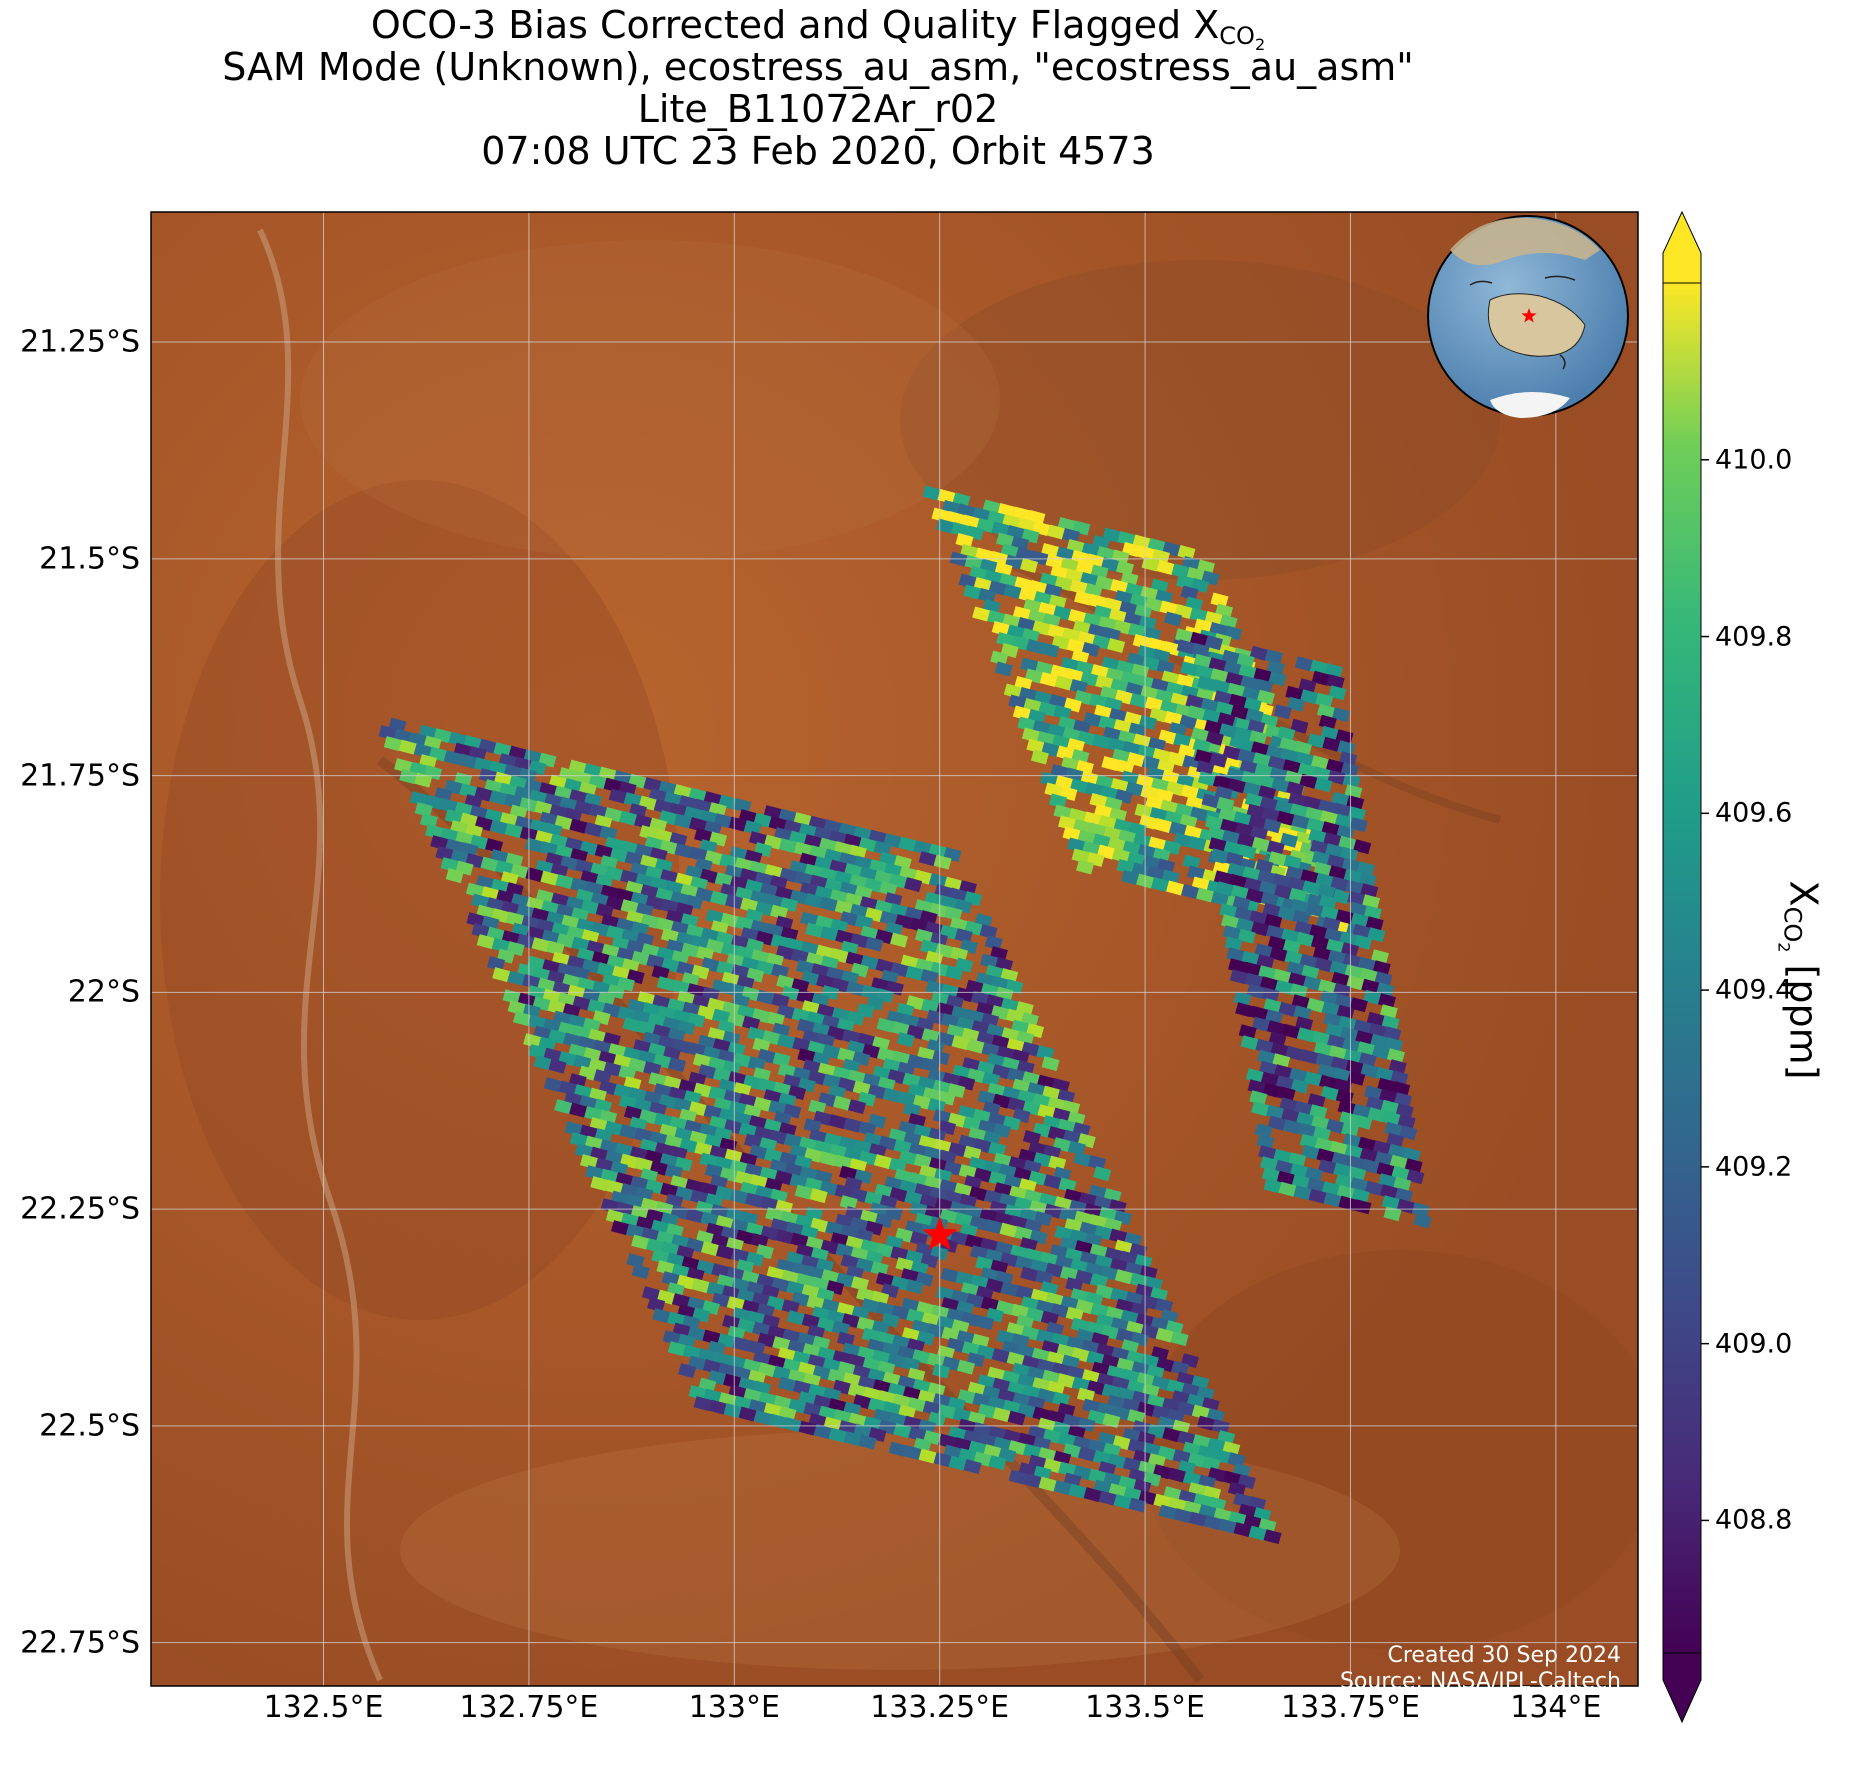 The height and width of the screenshot is (1773, 1856). Describe the element at coordinates (1754, 637) in the screenshot. I see `colorbar-tick-label: 409.8` at that location.